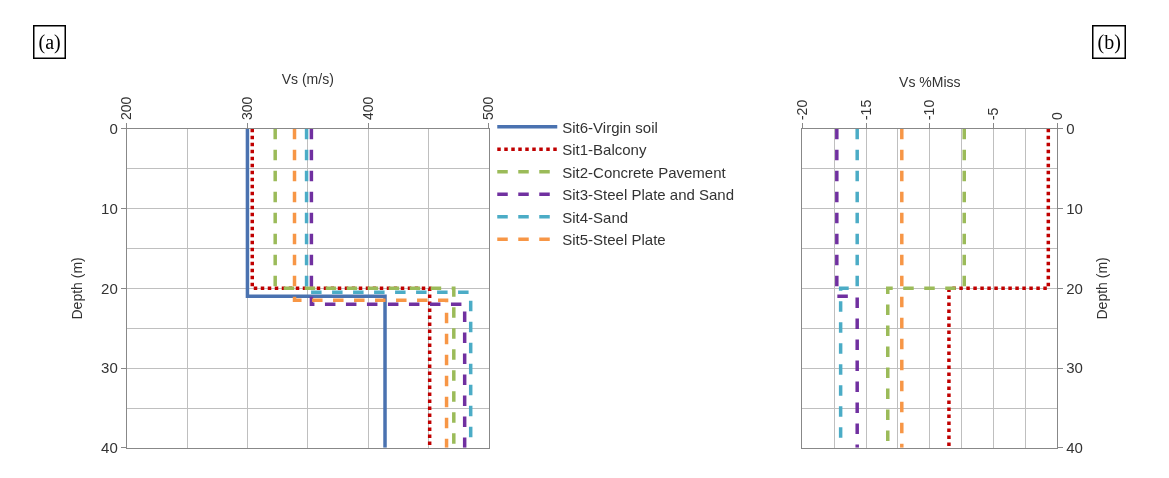  What do you see at coordinates (307, 79) in the screenshot?
I see `x-axis-title: Vs (m/s)` at bounding box center [307, 79].